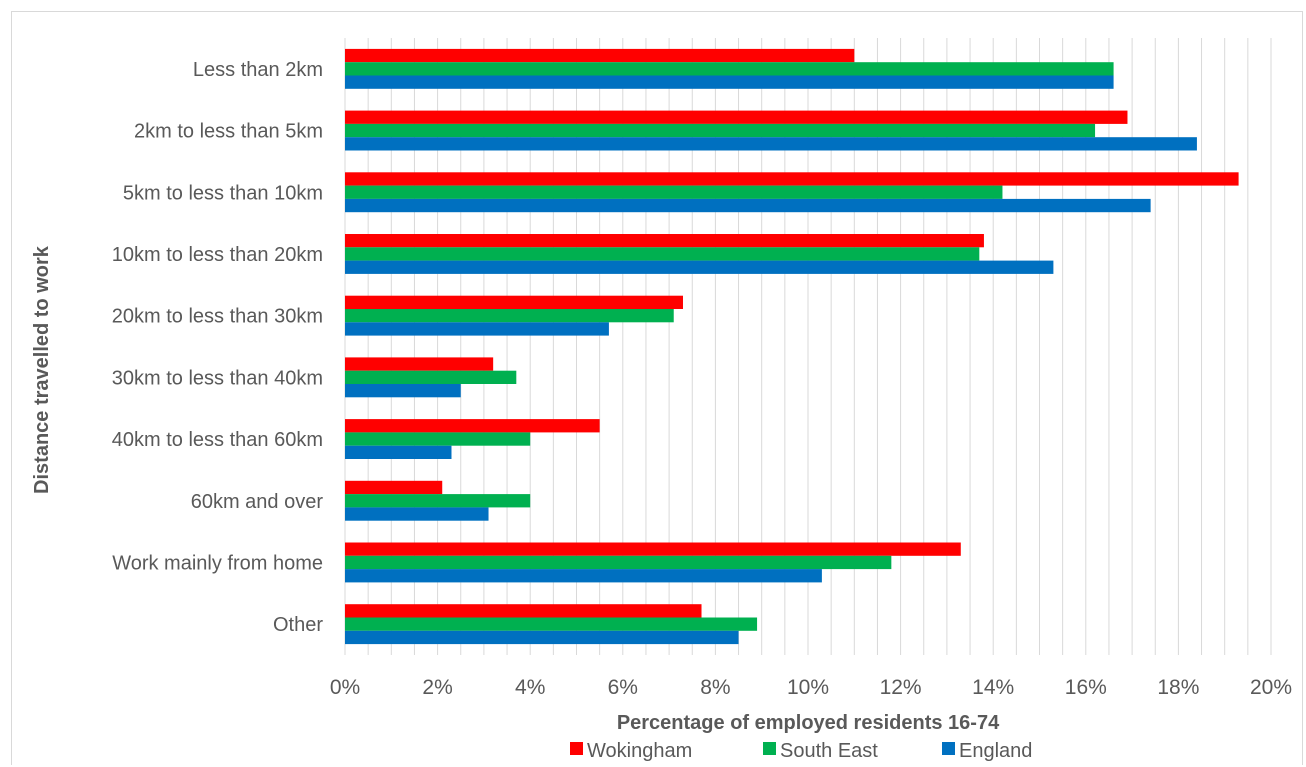 The image size is (1306, 767). I want to click on x-tick-label: 14%, so click(993, 687).